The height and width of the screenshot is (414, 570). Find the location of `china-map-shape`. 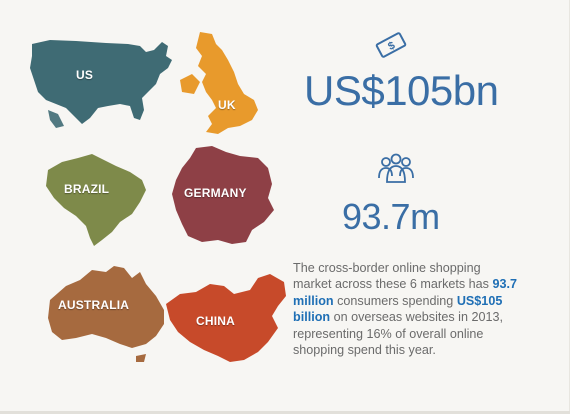

china-map-shape is located at coordinates (226, 318).